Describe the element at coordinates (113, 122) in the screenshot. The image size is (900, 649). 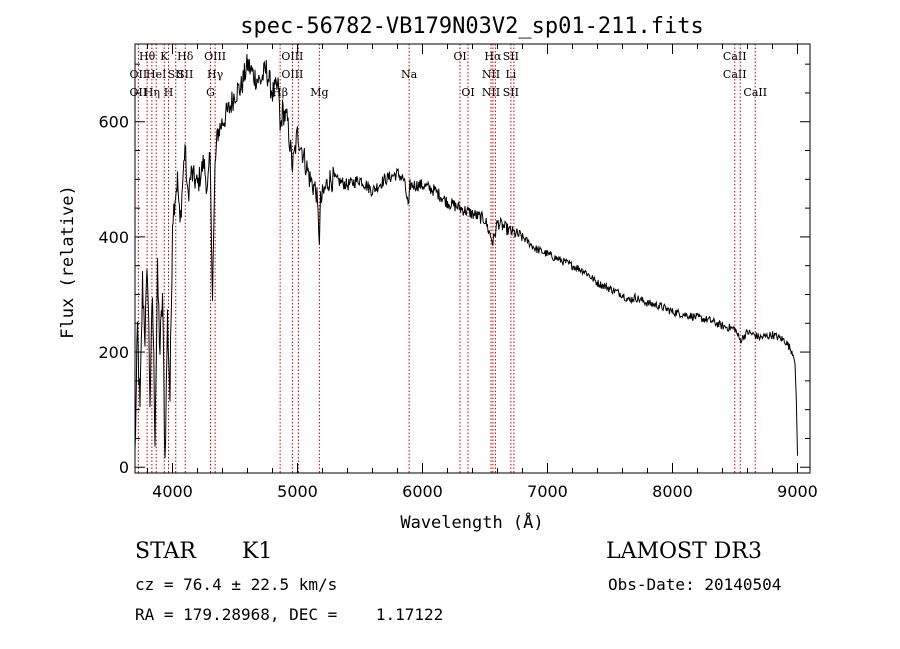
I see `y-tick-label: 600` at that location.